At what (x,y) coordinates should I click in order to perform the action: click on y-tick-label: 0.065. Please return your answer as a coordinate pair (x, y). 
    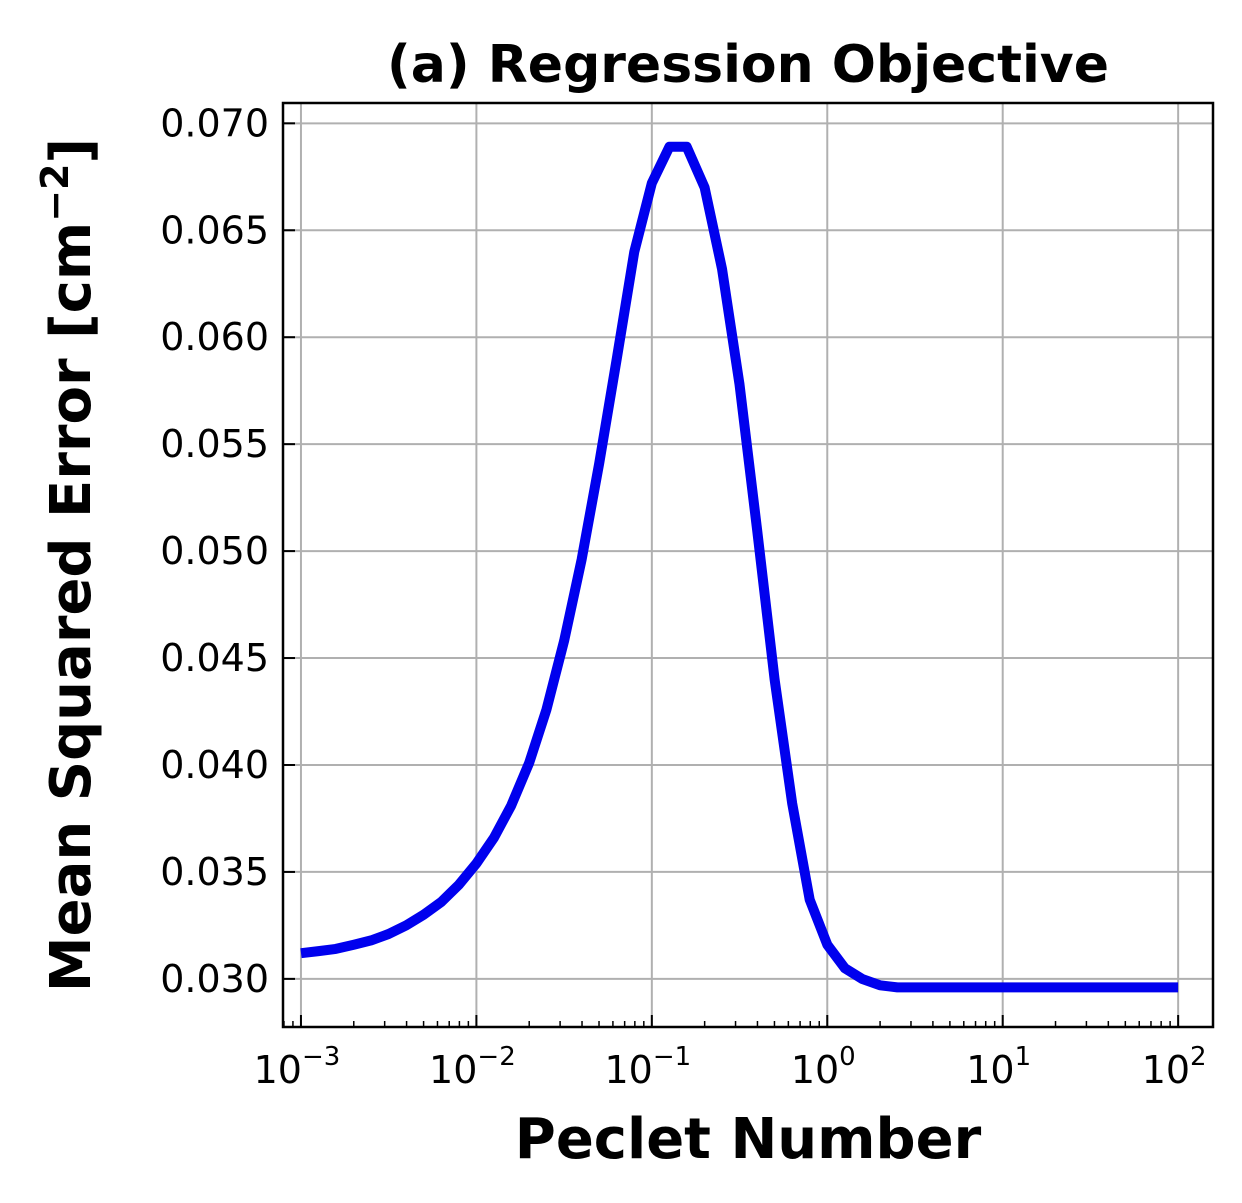
    Looking at the image, I should click on (214, 230).